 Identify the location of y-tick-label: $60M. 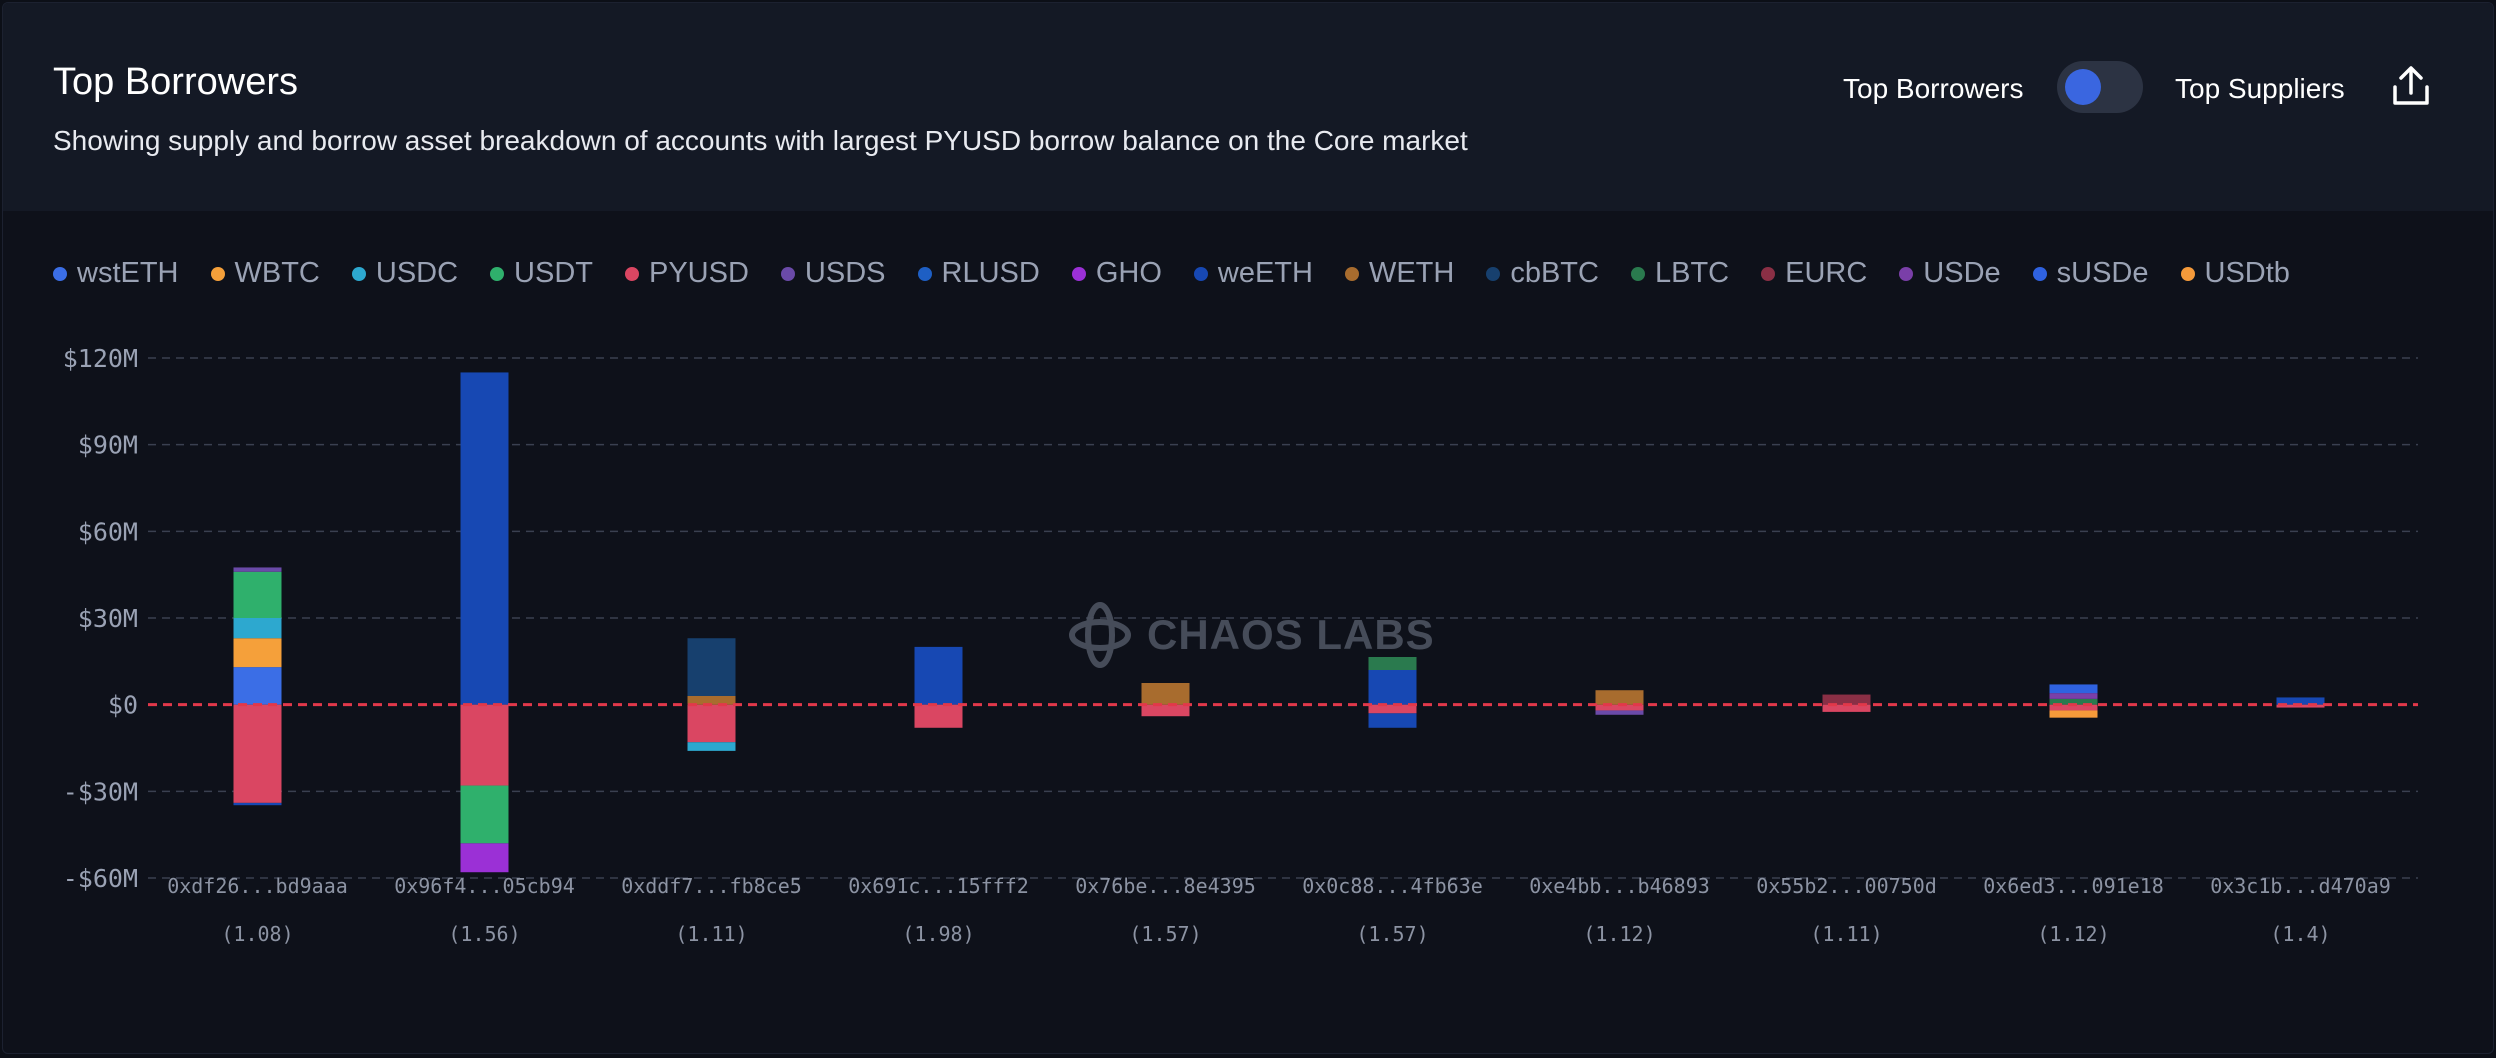
(108, 531).